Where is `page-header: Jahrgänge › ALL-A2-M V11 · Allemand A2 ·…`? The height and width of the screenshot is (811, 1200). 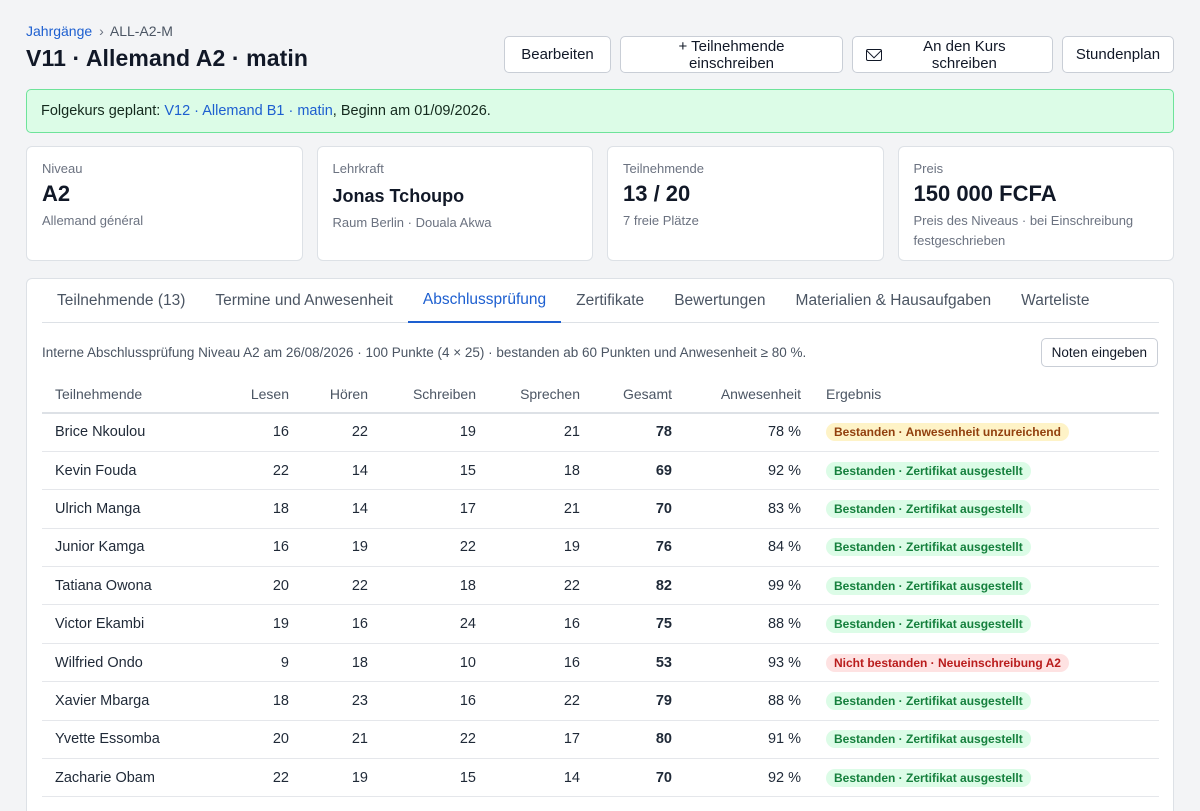 page-header: Jahrgänge › ALL-A2-M V11 · Allemand A2 ·… is located at coordinates (600, 47).